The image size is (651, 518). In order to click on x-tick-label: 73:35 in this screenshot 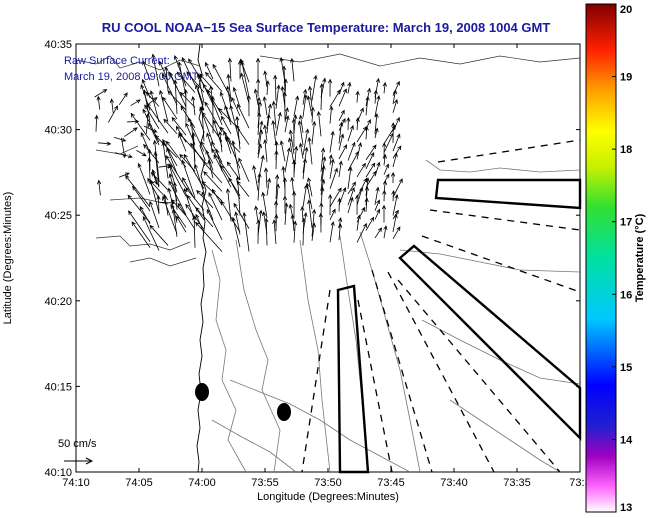, I will do `click(517, 483)`.